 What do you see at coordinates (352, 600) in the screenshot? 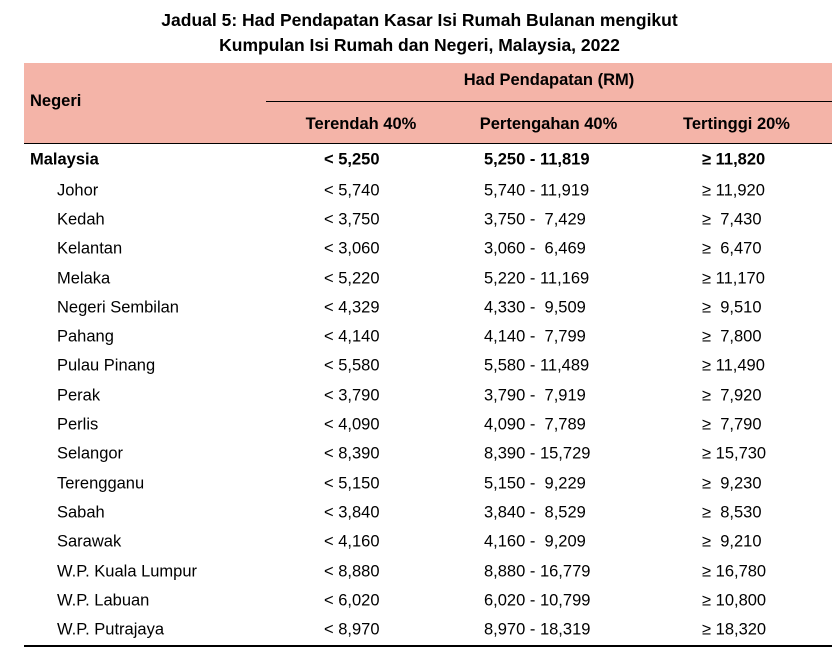
I see `cell-low: < 6,020` at bounding box center [352, 600].